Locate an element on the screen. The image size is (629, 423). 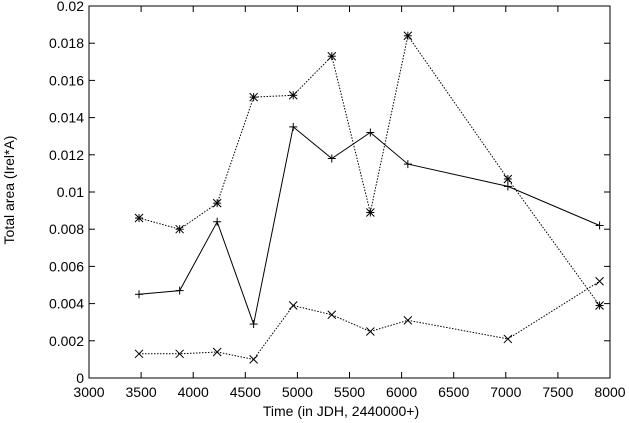
x-tick-label: 6500 is located at coordinates (453, 392).